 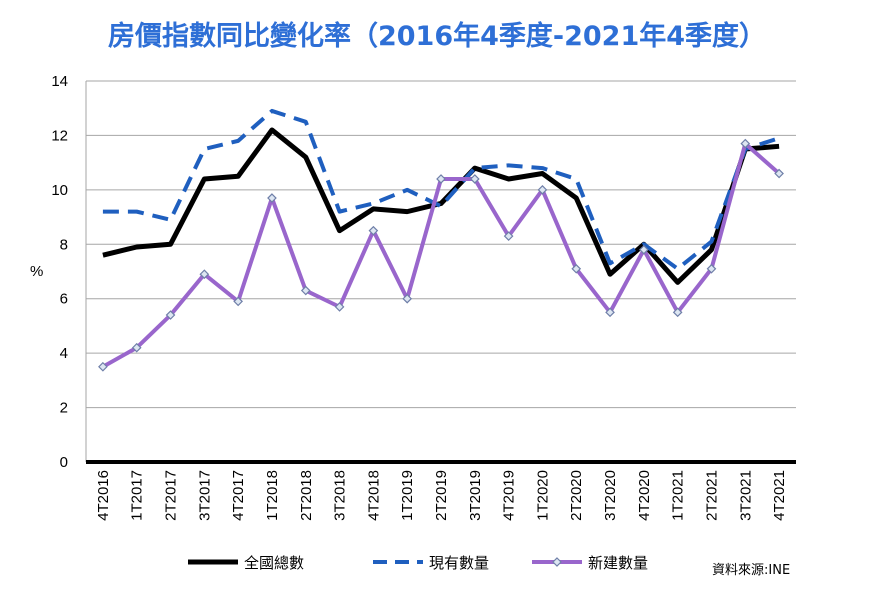 What do you see at coordinates (745, 495) in the screenshot?
I see `x-tick-label: 3T2021` at bounding box center [745, 495].